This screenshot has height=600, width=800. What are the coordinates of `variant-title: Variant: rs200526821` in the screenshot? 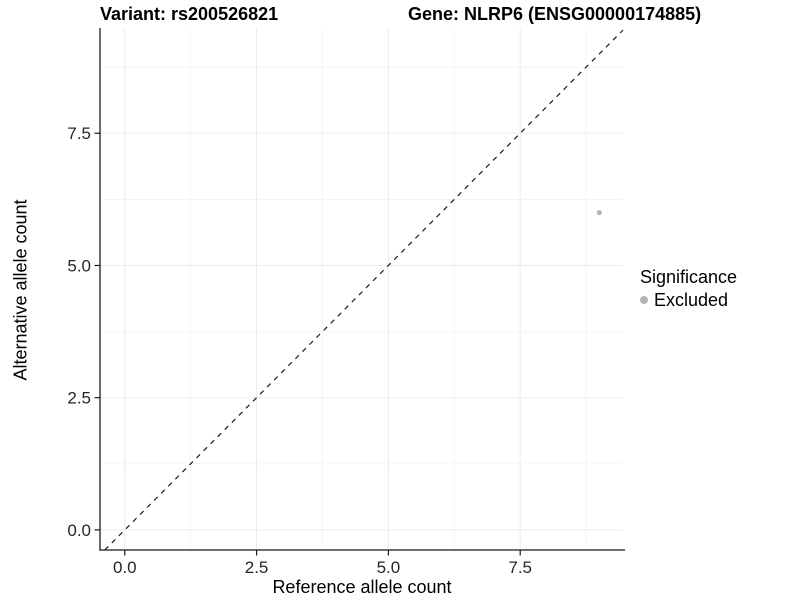 It's located at (189, 14).